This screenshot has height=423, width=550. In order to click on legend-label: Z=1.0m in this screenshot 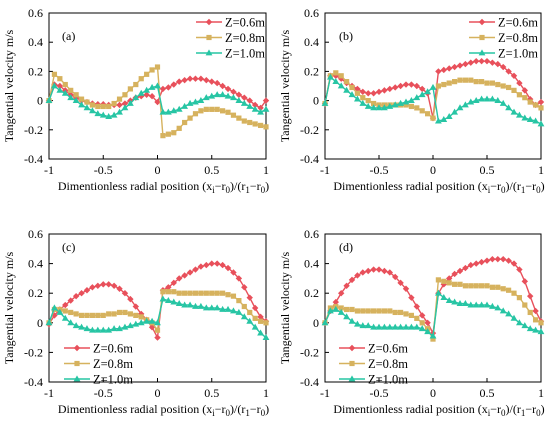, I will do `click(388, 380)`.